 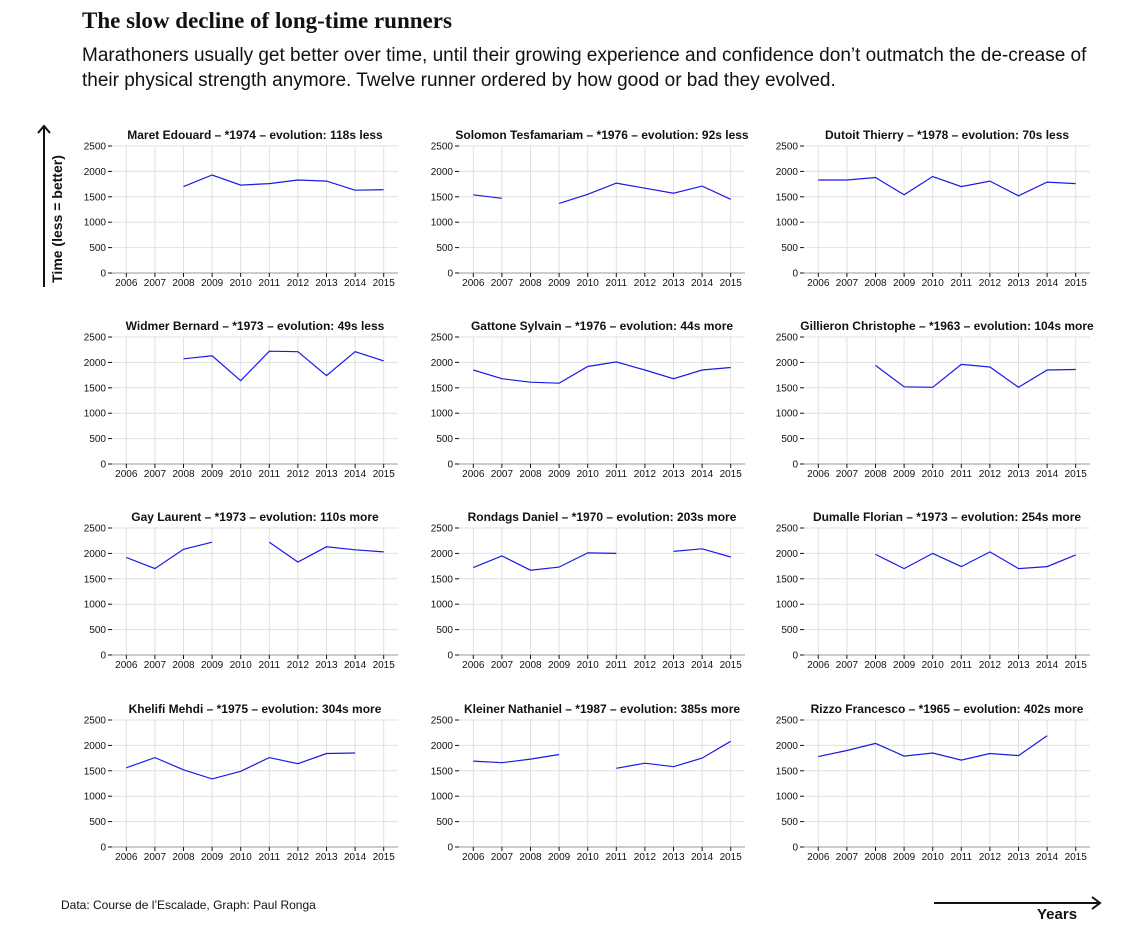 What do you see at coordinates (57, 219) in the screenshot?
I see `y-axis-label: Time (less = better)` at bounding box center [57, 219].